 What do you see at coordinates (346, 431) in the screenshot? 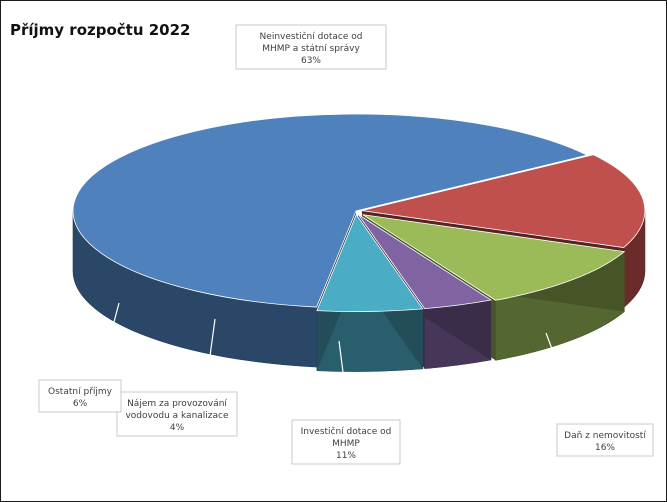
I see `data-label-name: Investiční dotace od` at bounding box center [346, 431].